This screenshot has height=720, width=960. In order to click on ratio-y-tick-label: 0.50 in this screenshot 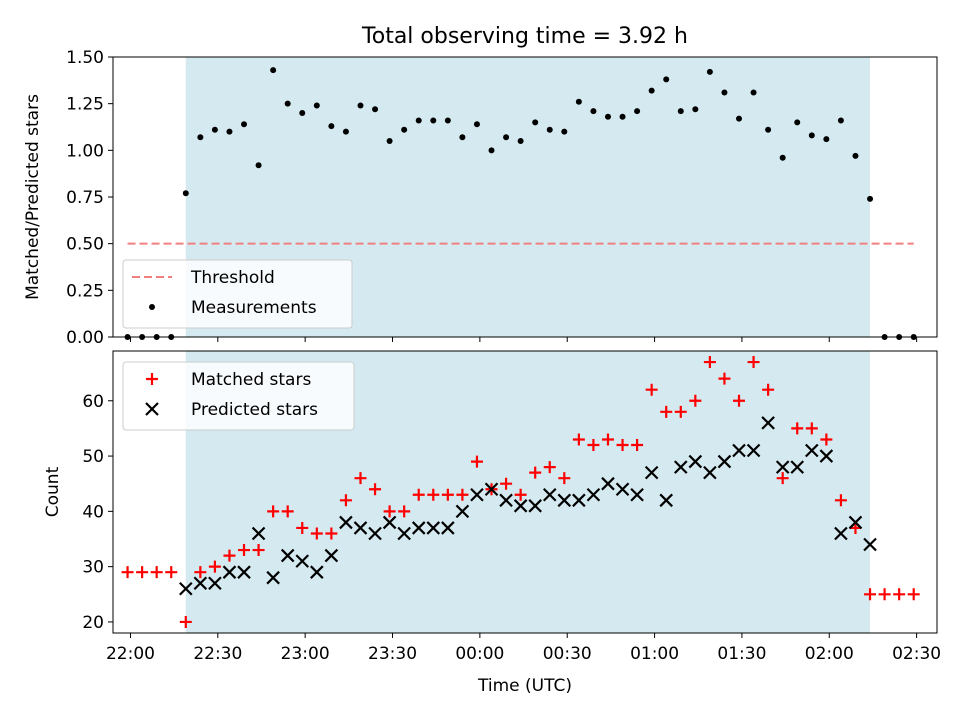, I will do `click(85, 245)`.